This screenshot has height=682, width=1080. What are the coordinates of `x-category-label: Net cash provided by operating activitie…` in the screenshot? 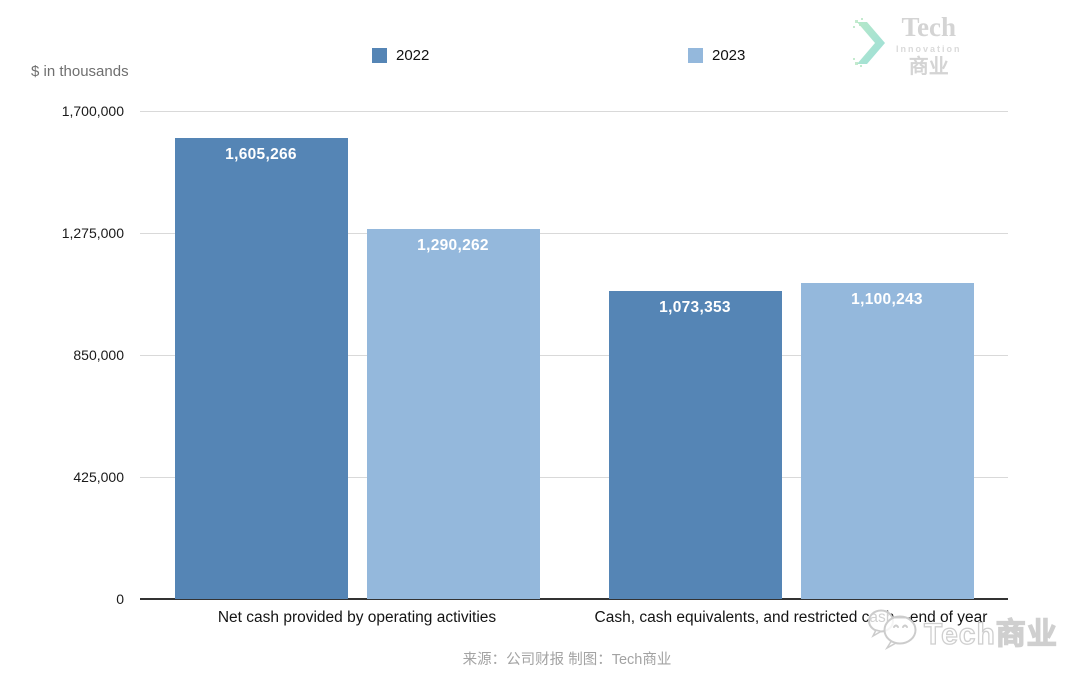 It's located at (357, 617).